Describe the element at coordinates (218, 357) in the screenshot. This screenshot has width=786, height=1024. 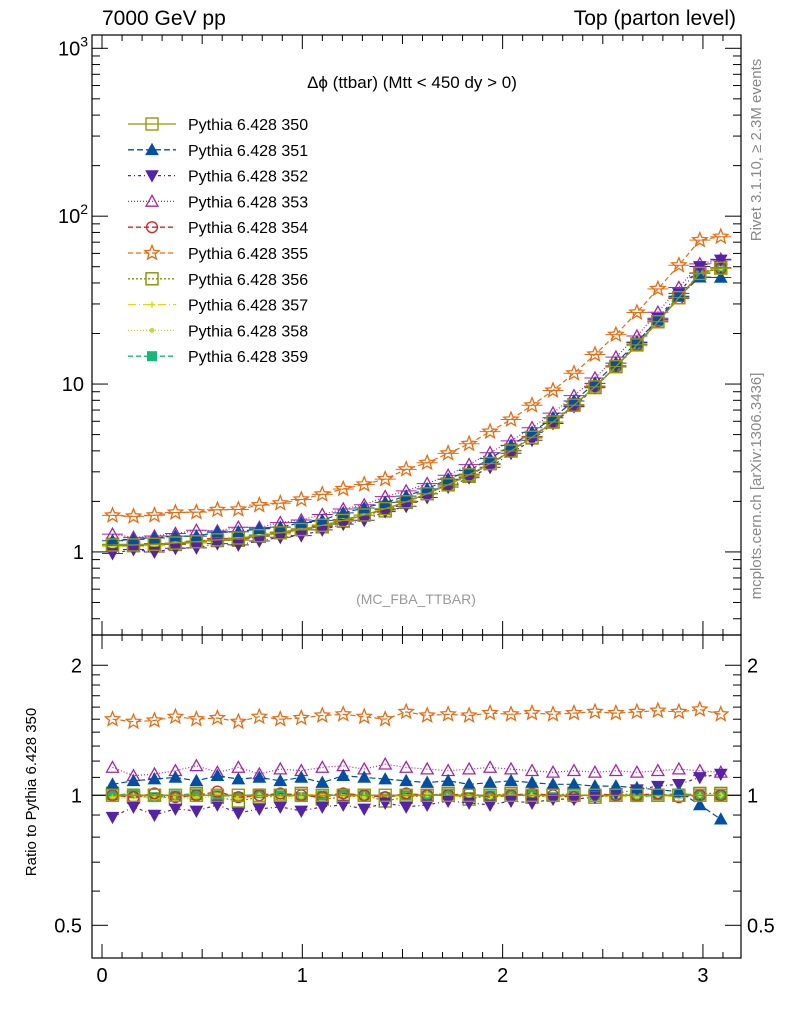
I see `legend-entry: Pythia 6.428 359` at that location.